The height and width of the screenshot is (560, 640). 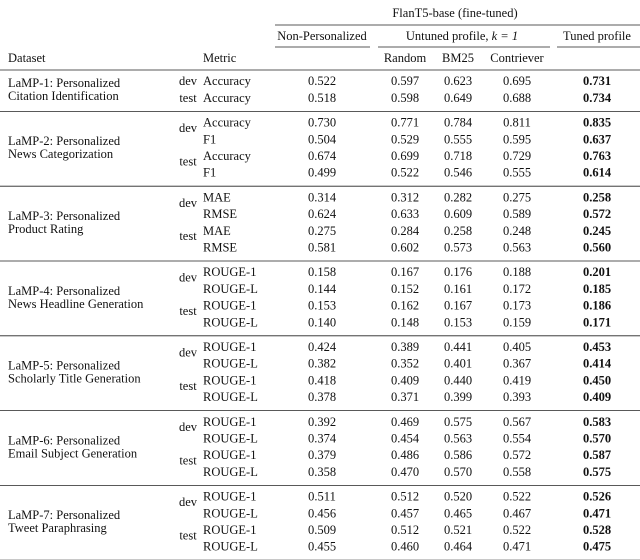 What do you see at coordinates (517, 397) in the screenshot?
I see `cell-value: 0.393` at bounding box center [517, 397].